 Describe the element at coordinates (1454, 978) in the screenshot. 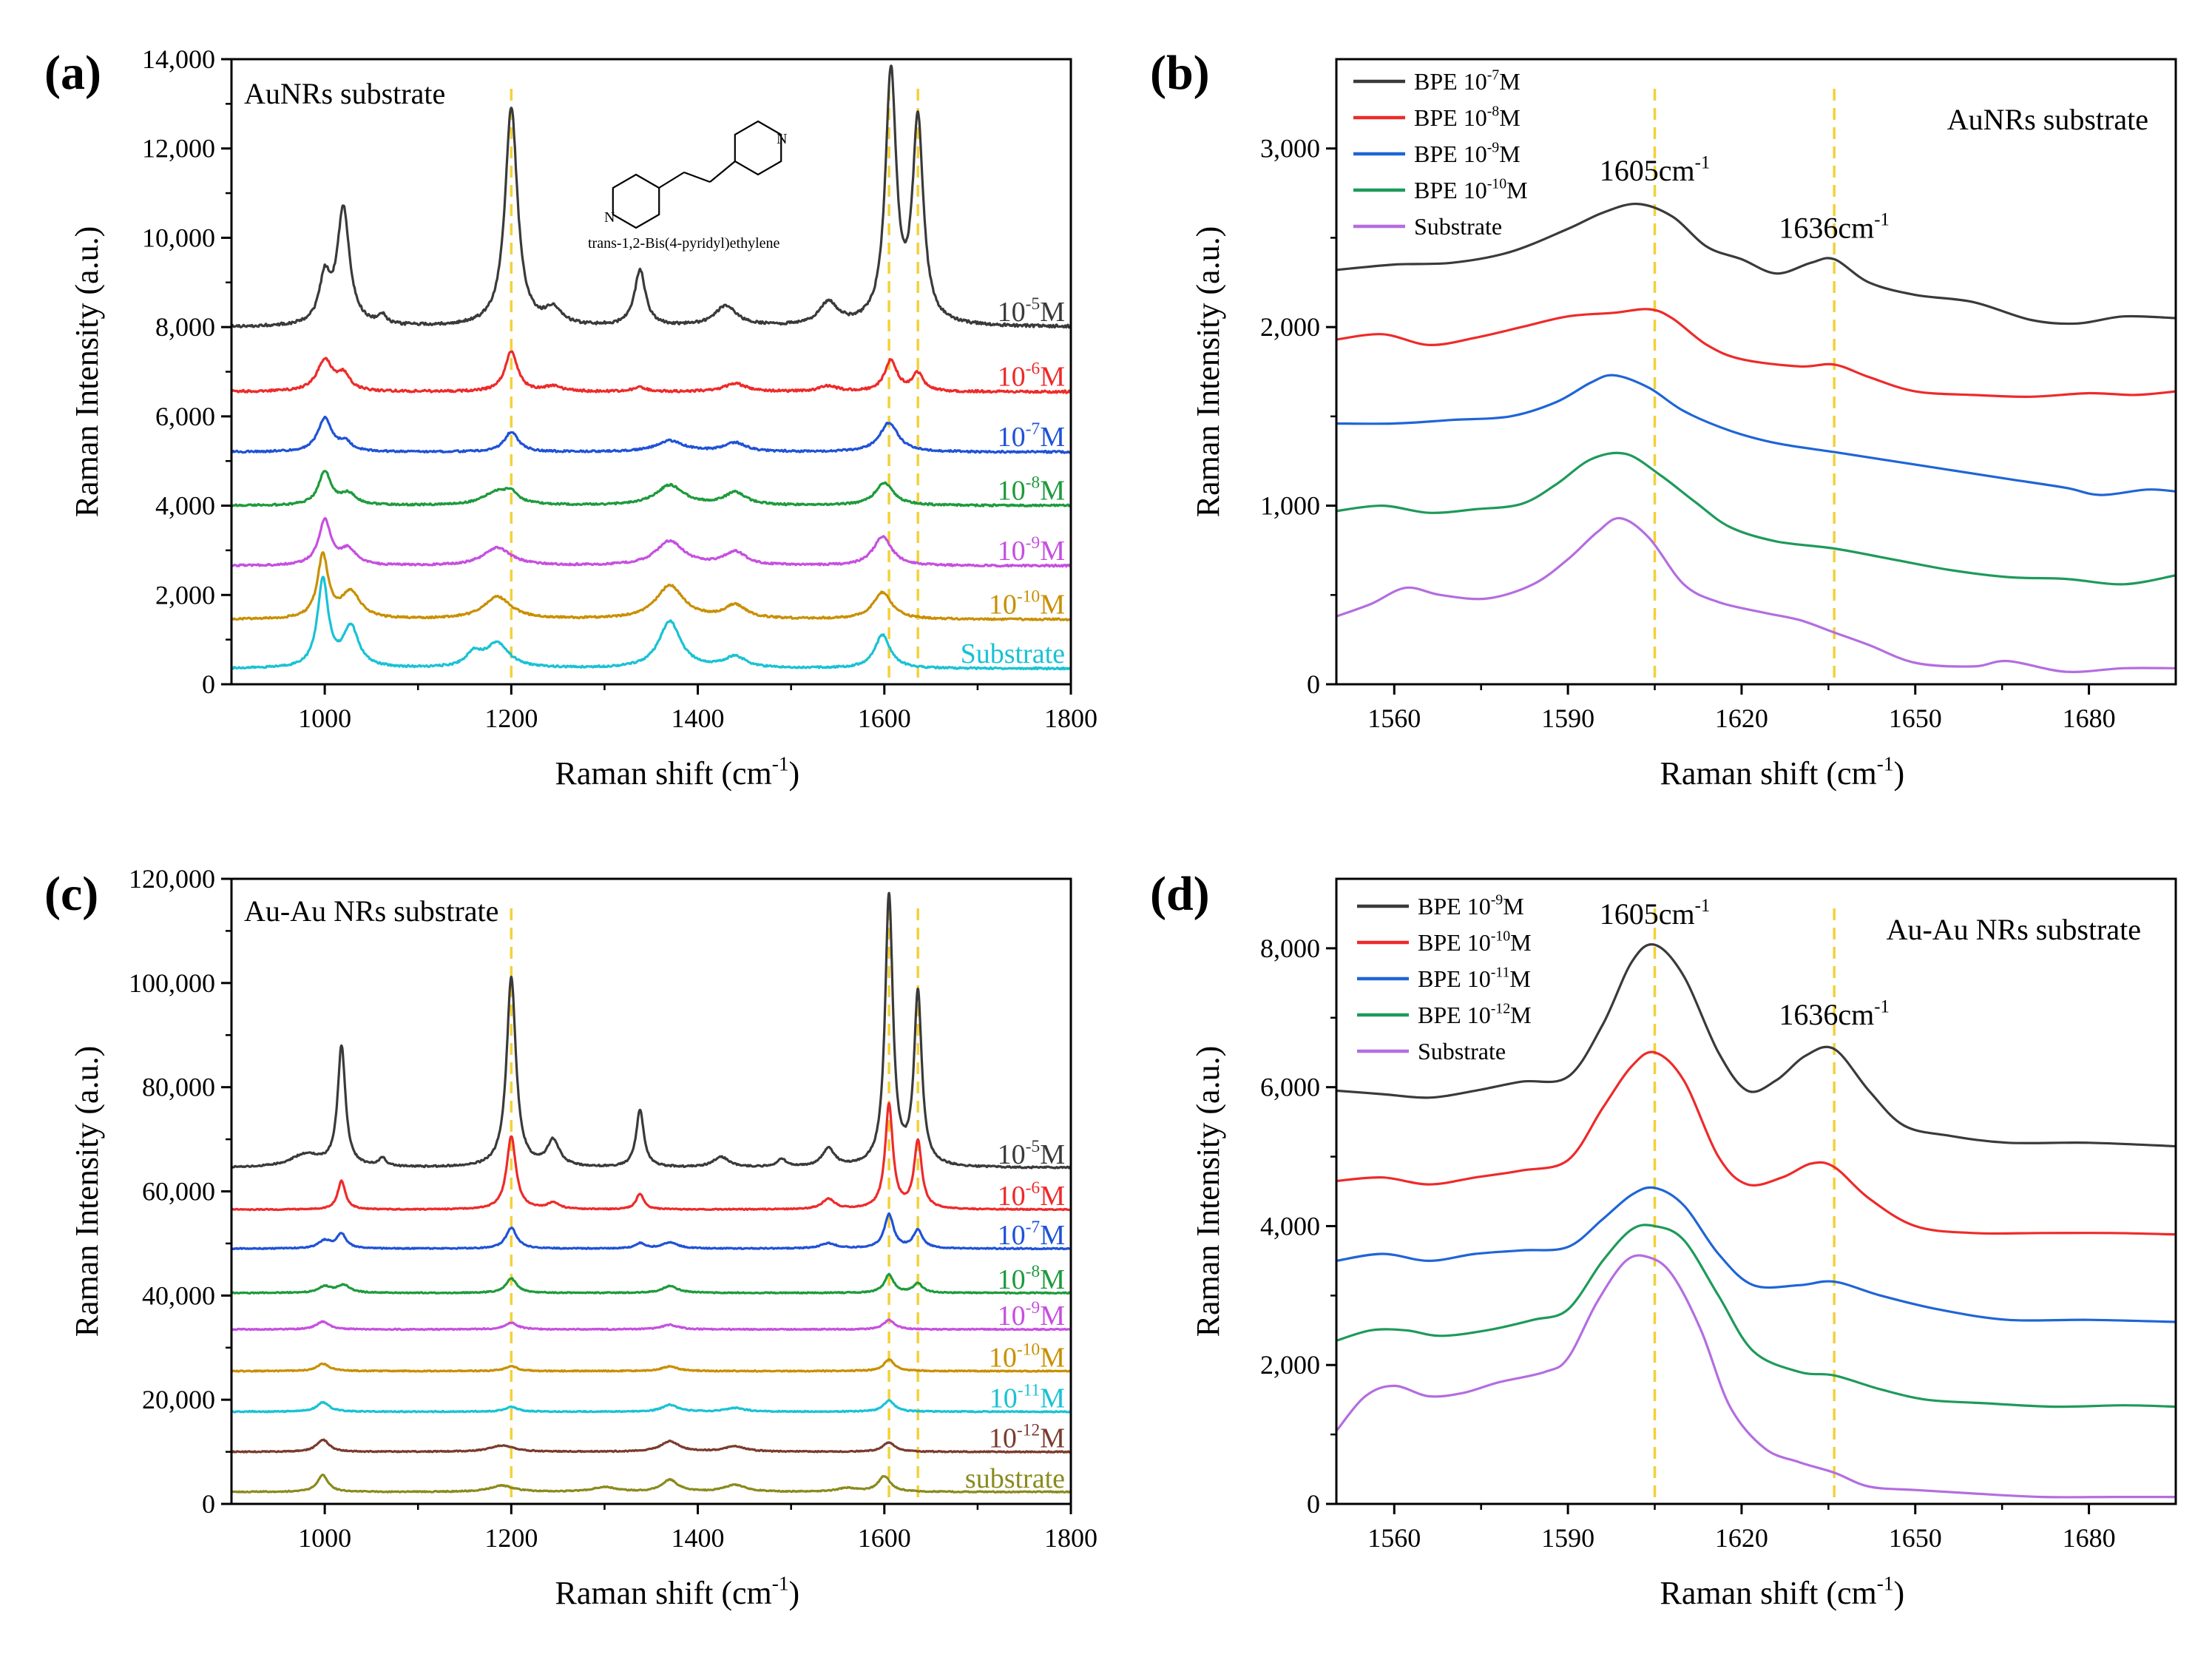

I see `legend-label-BPE 10-11M-base: BPE 10` at that location.